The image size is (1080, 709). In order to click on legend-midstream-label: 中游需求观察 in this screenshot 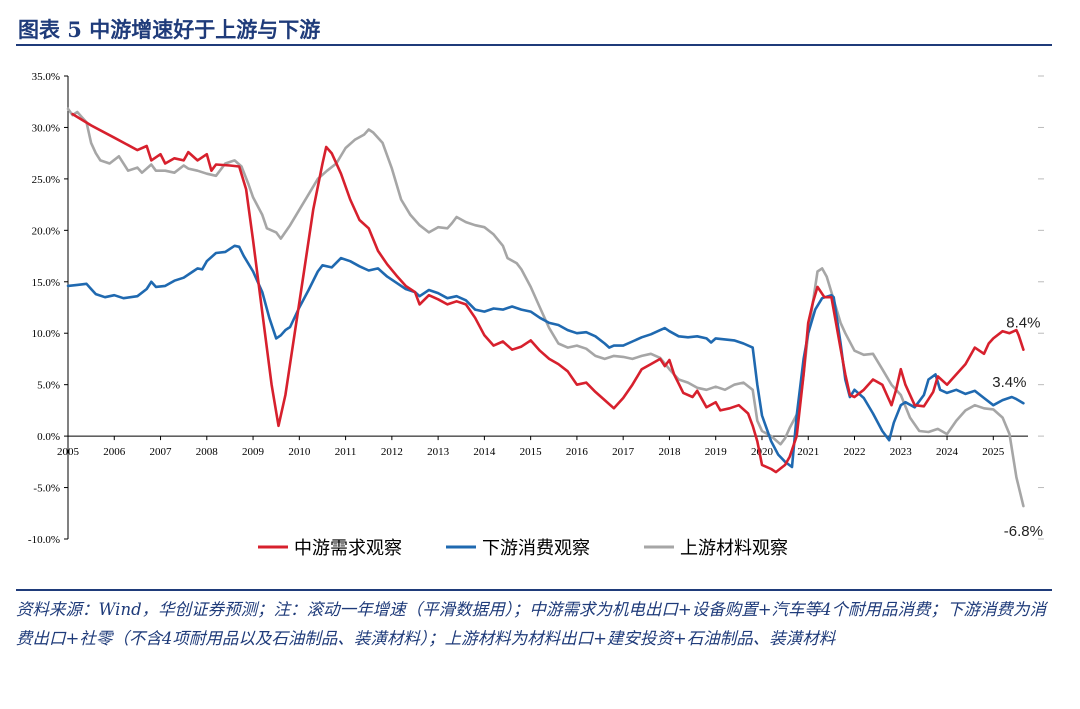, I will do `click(348, 548)`.